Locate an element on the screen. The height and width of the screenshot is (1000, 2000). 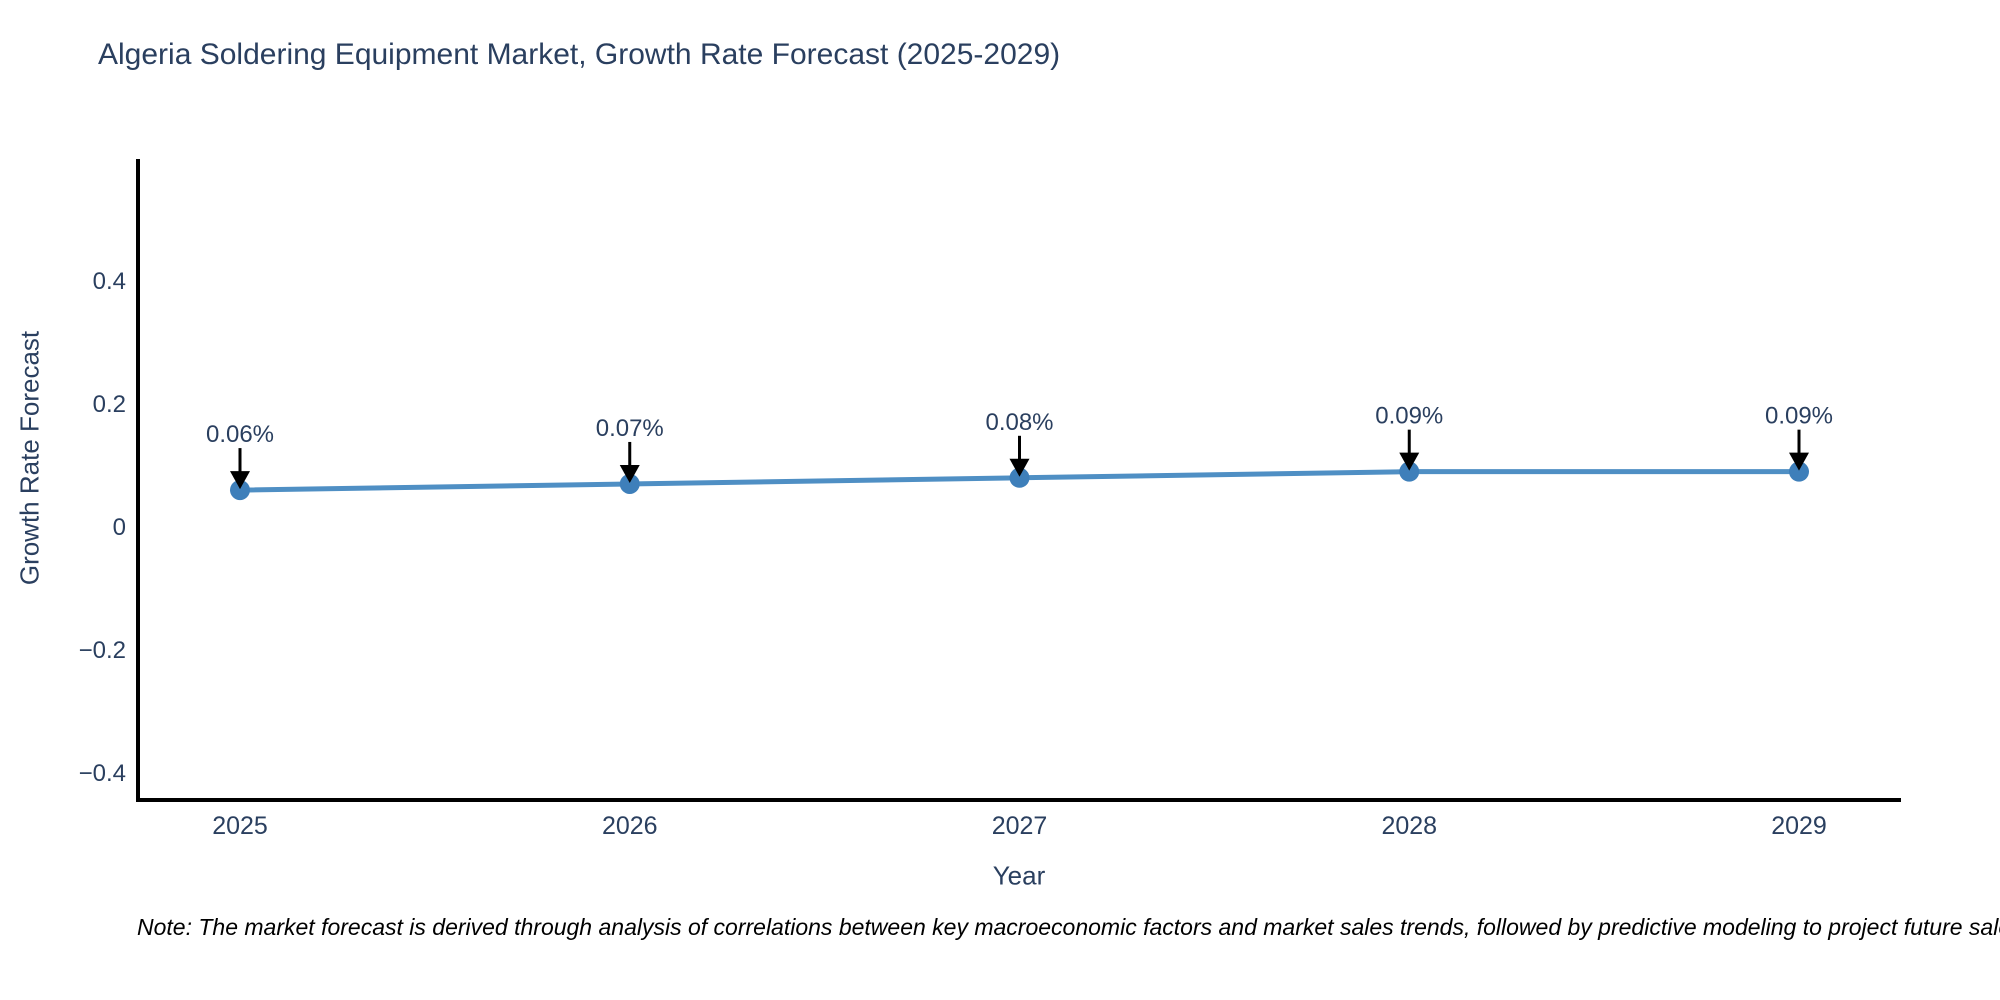
y-tick-label: 0.2 is located at coordinates (109, 404).